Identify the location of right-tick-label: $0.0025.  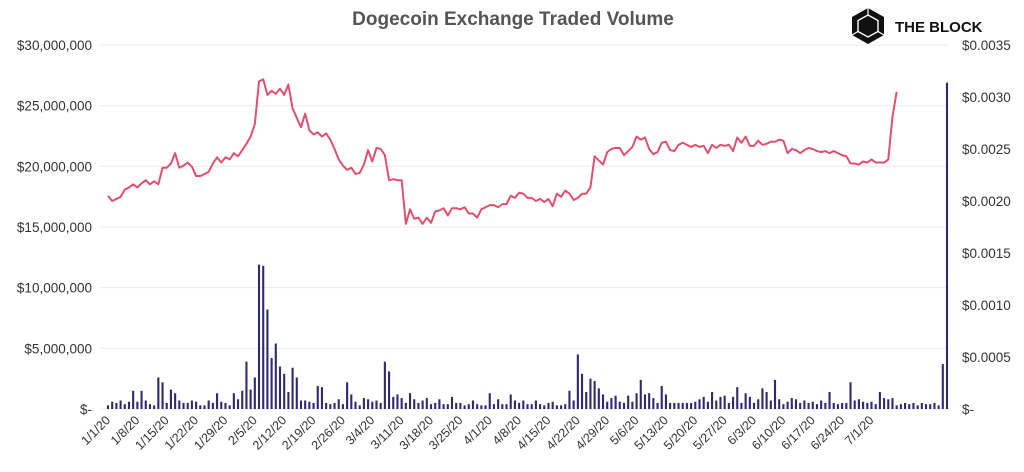
(986, 149).